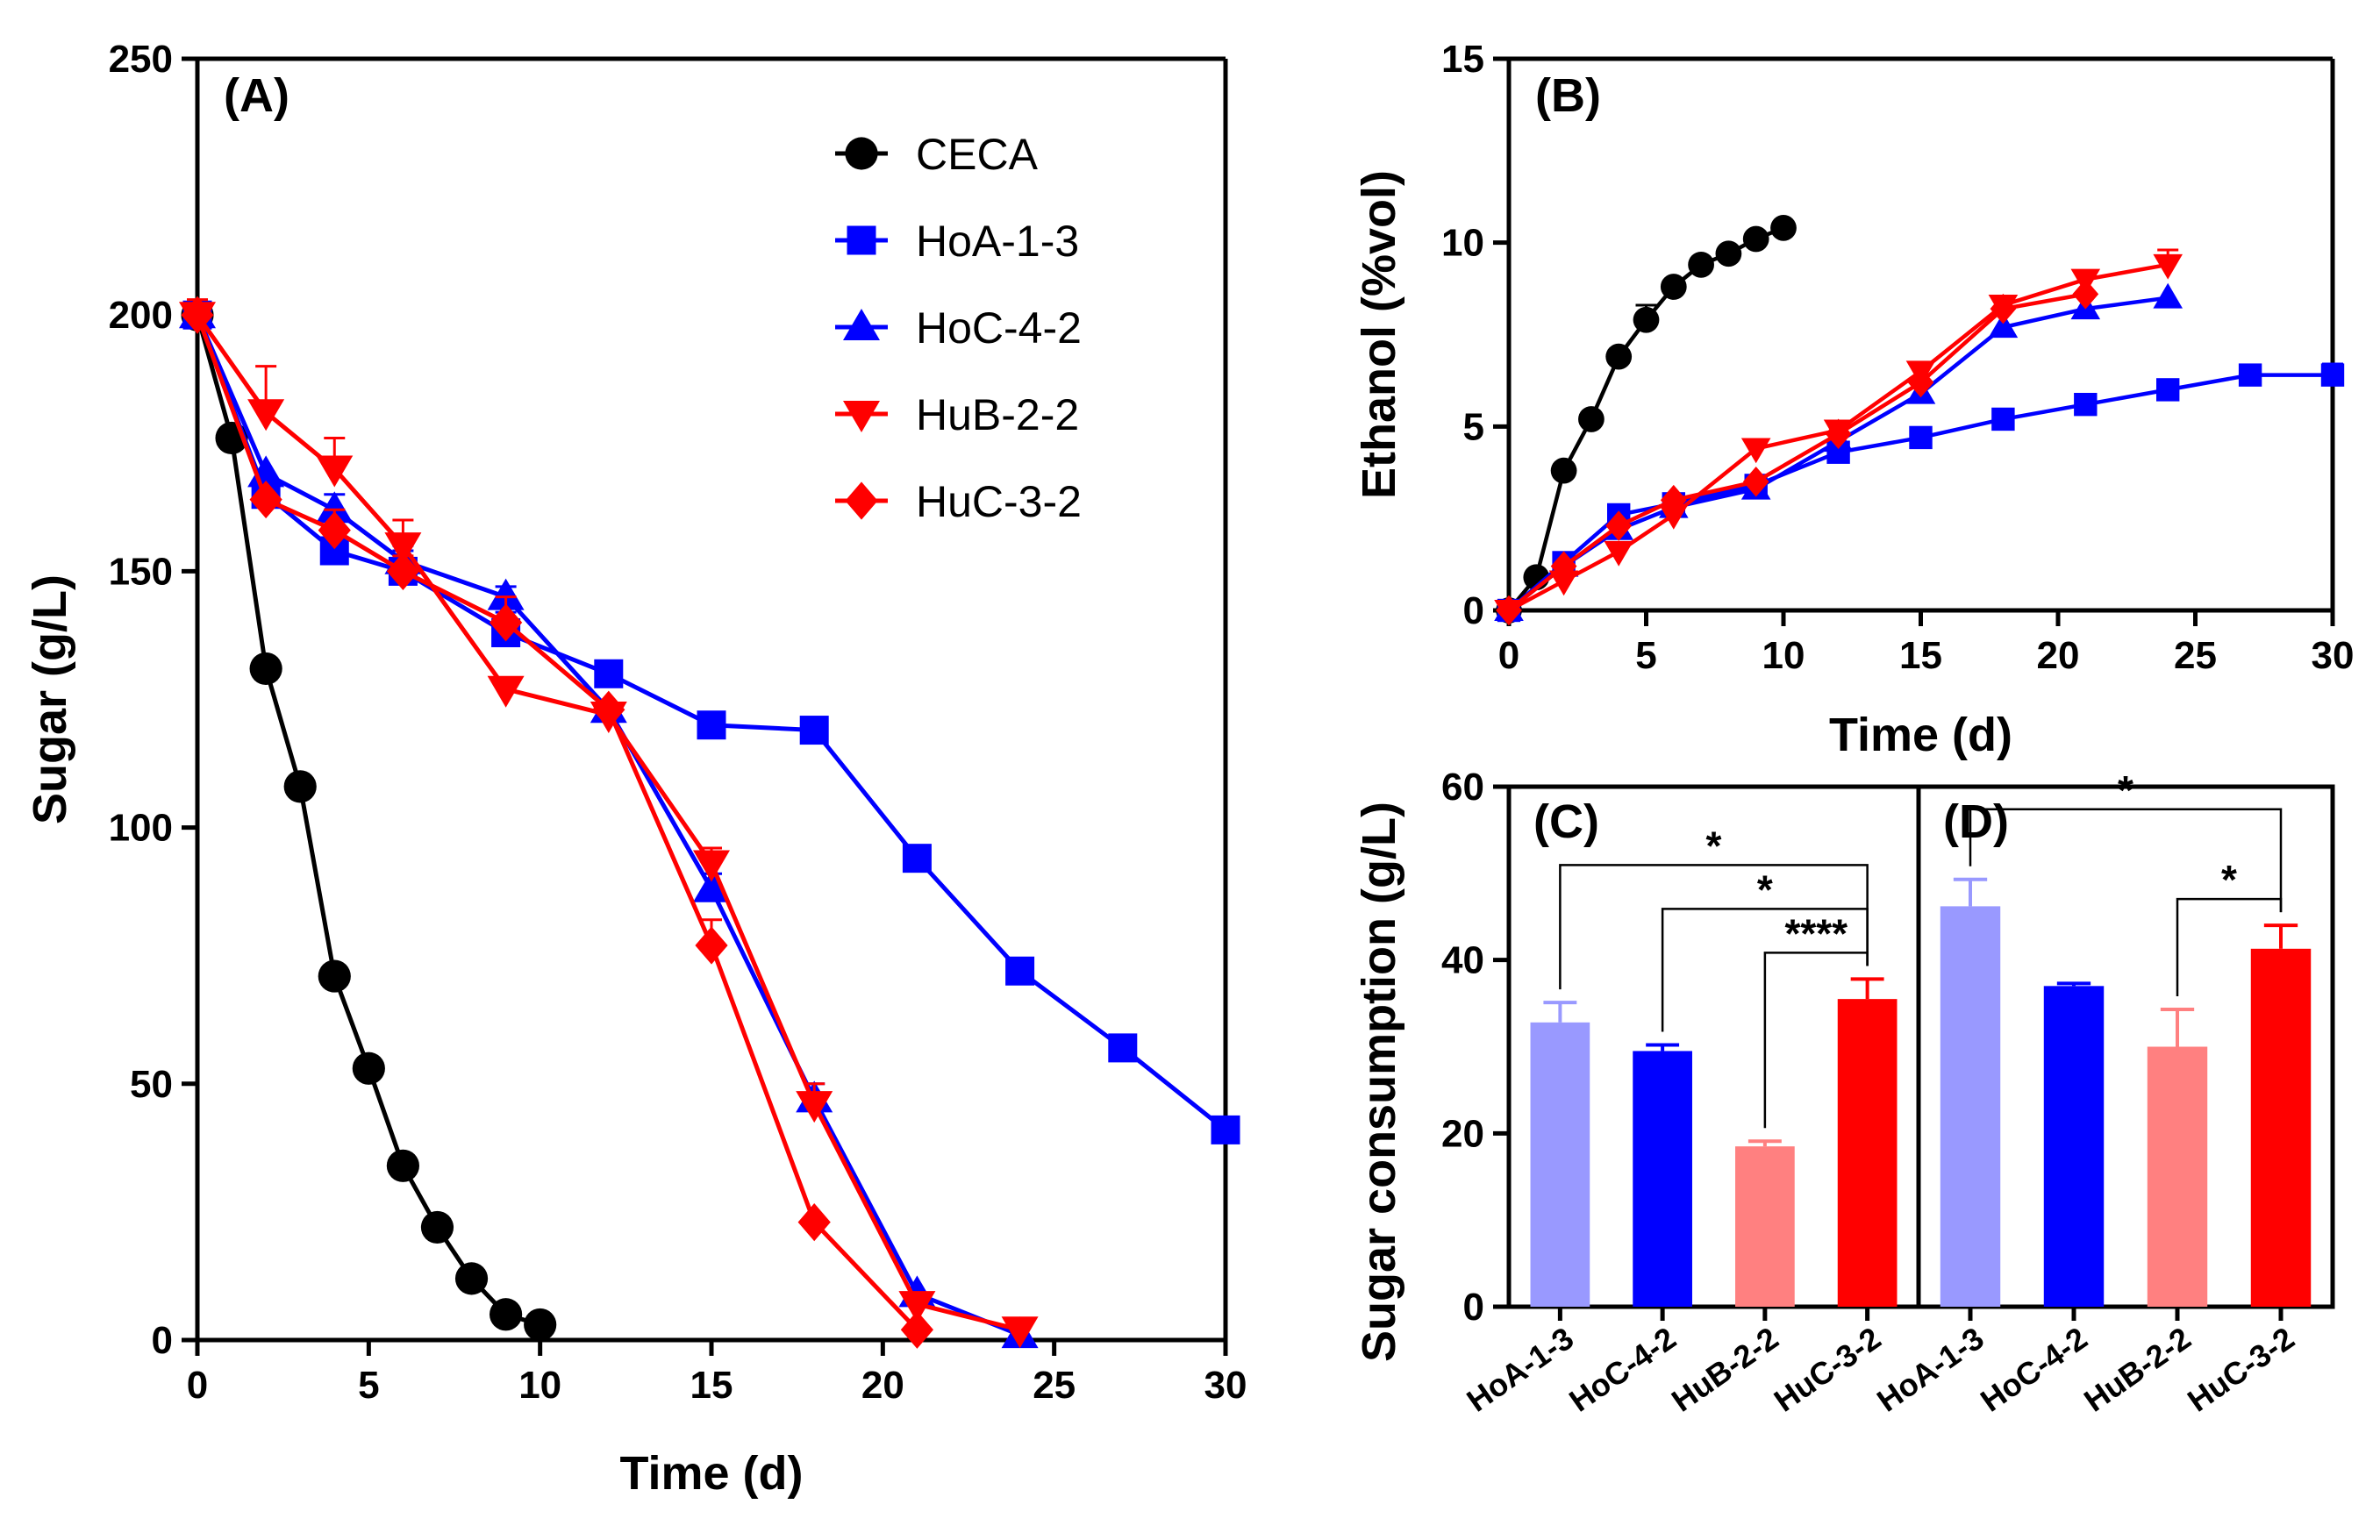 The width and height of the screenshot is (2380, 1540). What do you see at coordinates (1725, 1370) in the screenshot?
I see `panel-c-x-tick-label: HuB-2-2` at bounding box center [1725, 1370].